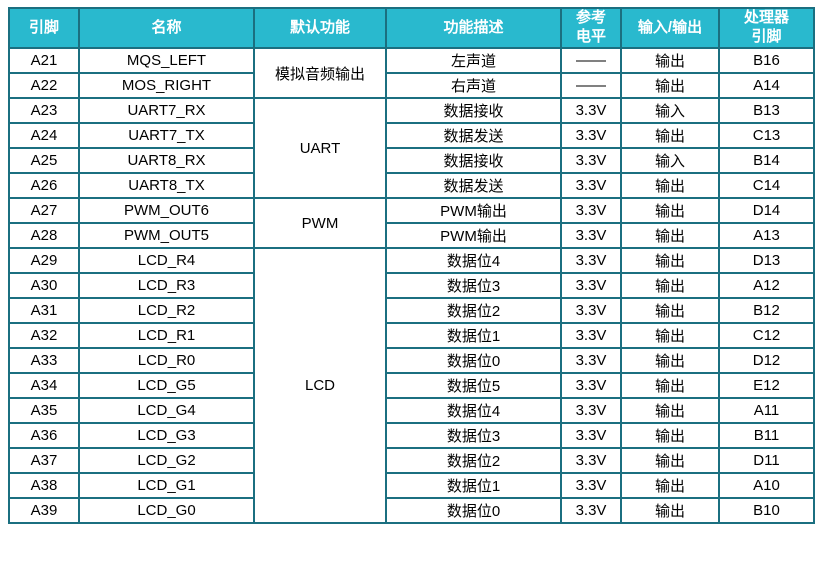  What do you see at coordinates (166, 235) in the screenshot?
I see `name-cell: PWM_OUT5` at bounding box center [166, 235].